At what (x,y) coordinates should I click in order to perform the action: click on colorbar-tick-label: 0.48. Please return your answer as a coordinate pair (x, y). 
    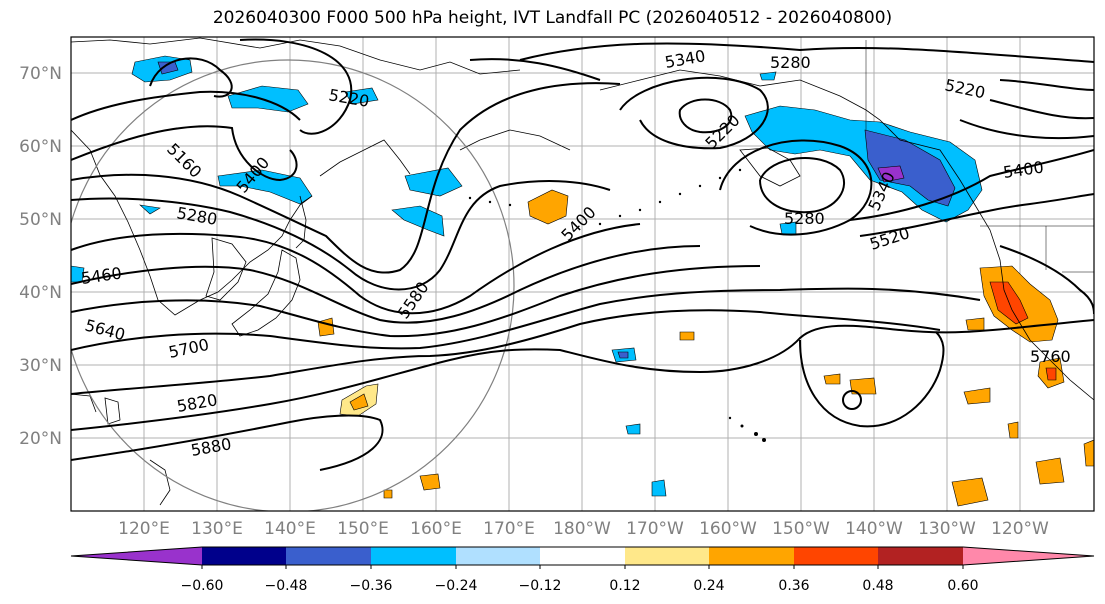
    Looking at the image, I should click on (877, 586).